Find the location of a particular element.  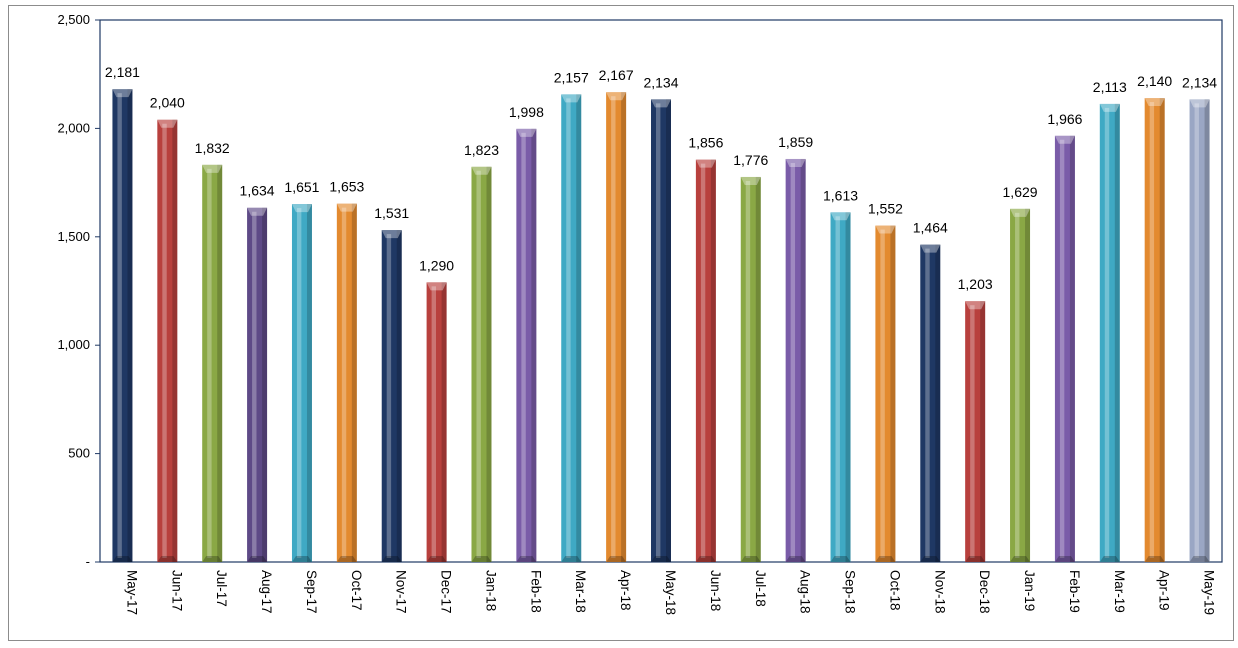

y-tick-label: 500 is located at coordinates (79, 453).